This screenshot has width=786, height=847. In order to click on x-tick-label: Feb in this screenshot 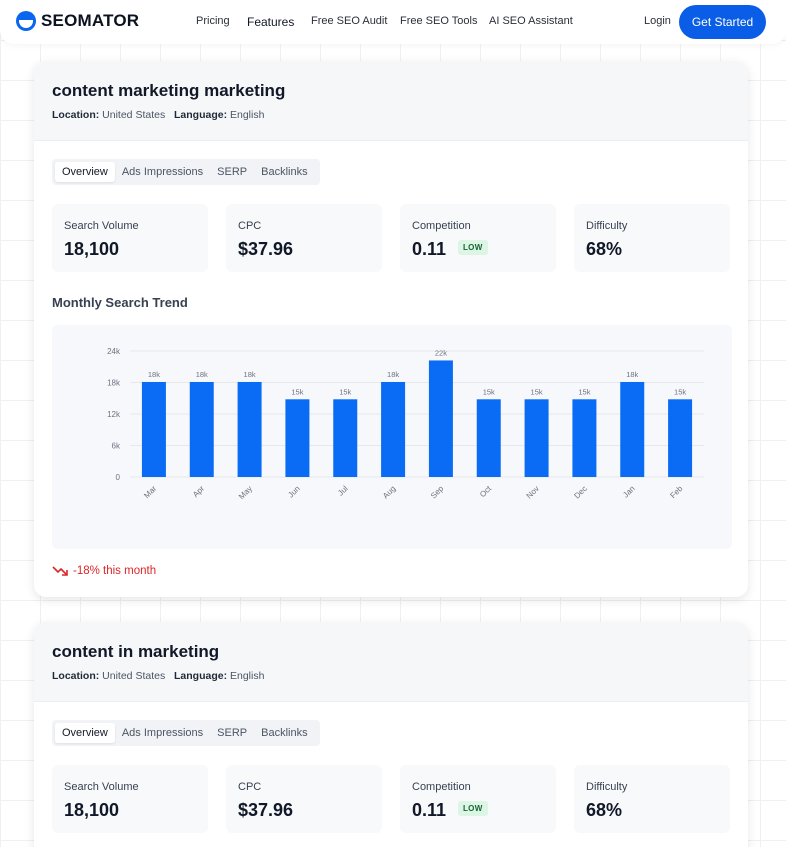, I will do `click(676, 492)`.